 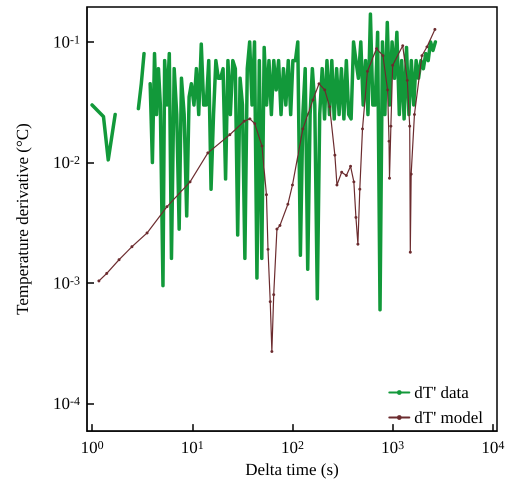 What do you see at coordinates (449, 417) in the screenshot?
I see `legend-label: dT' model` at bounding box center [449, 417].